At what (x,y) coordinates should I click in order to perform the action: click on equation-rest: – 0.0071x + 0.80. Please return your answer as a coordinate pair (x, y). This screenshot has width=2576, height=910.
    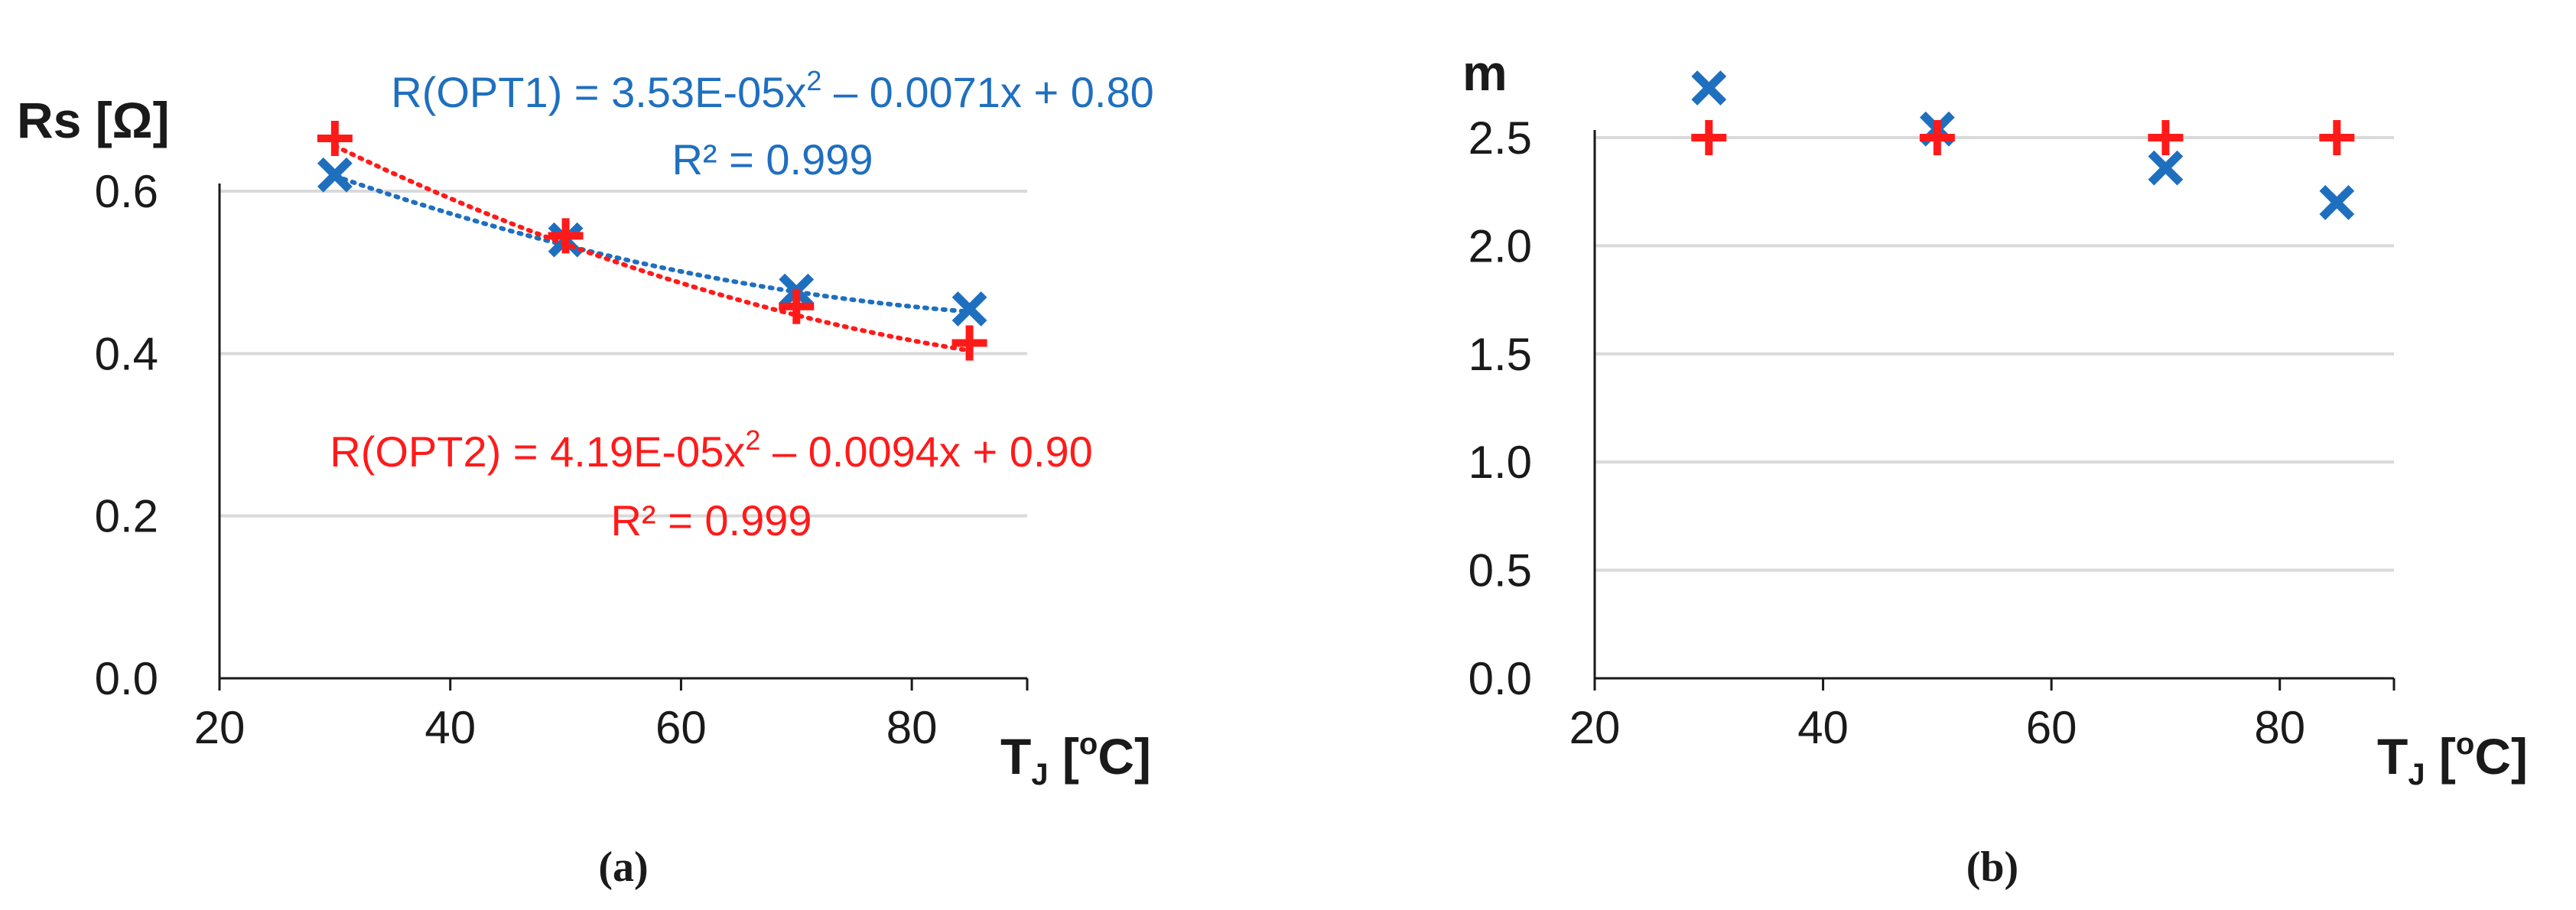
    Looking at the image, I should click on (987, 92).